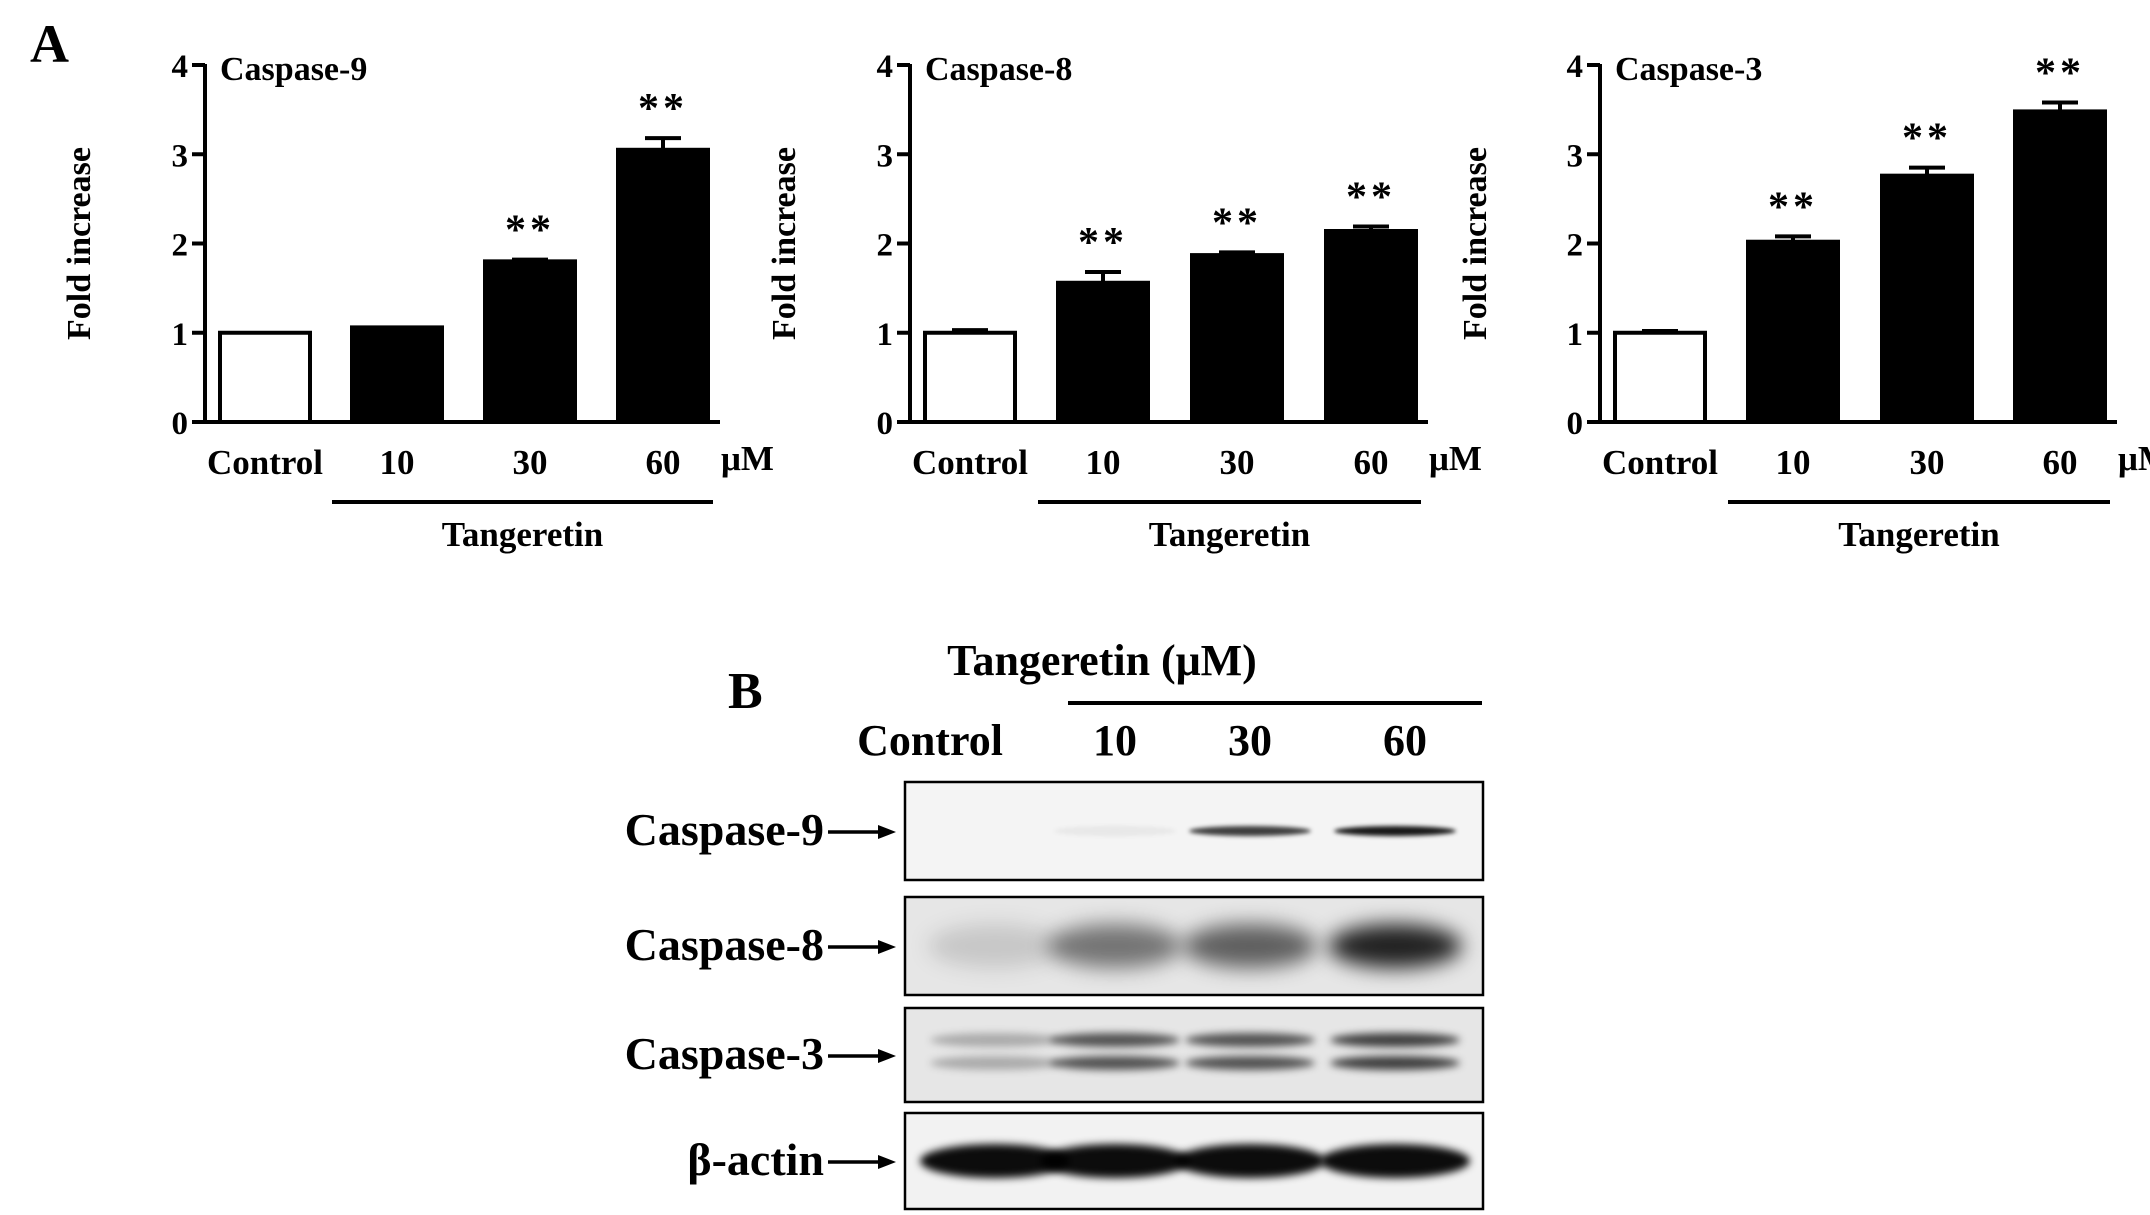 The width and height of the screenshot is (2150, 1215). I want to click on panel-label-b: B, so click(745, 691).